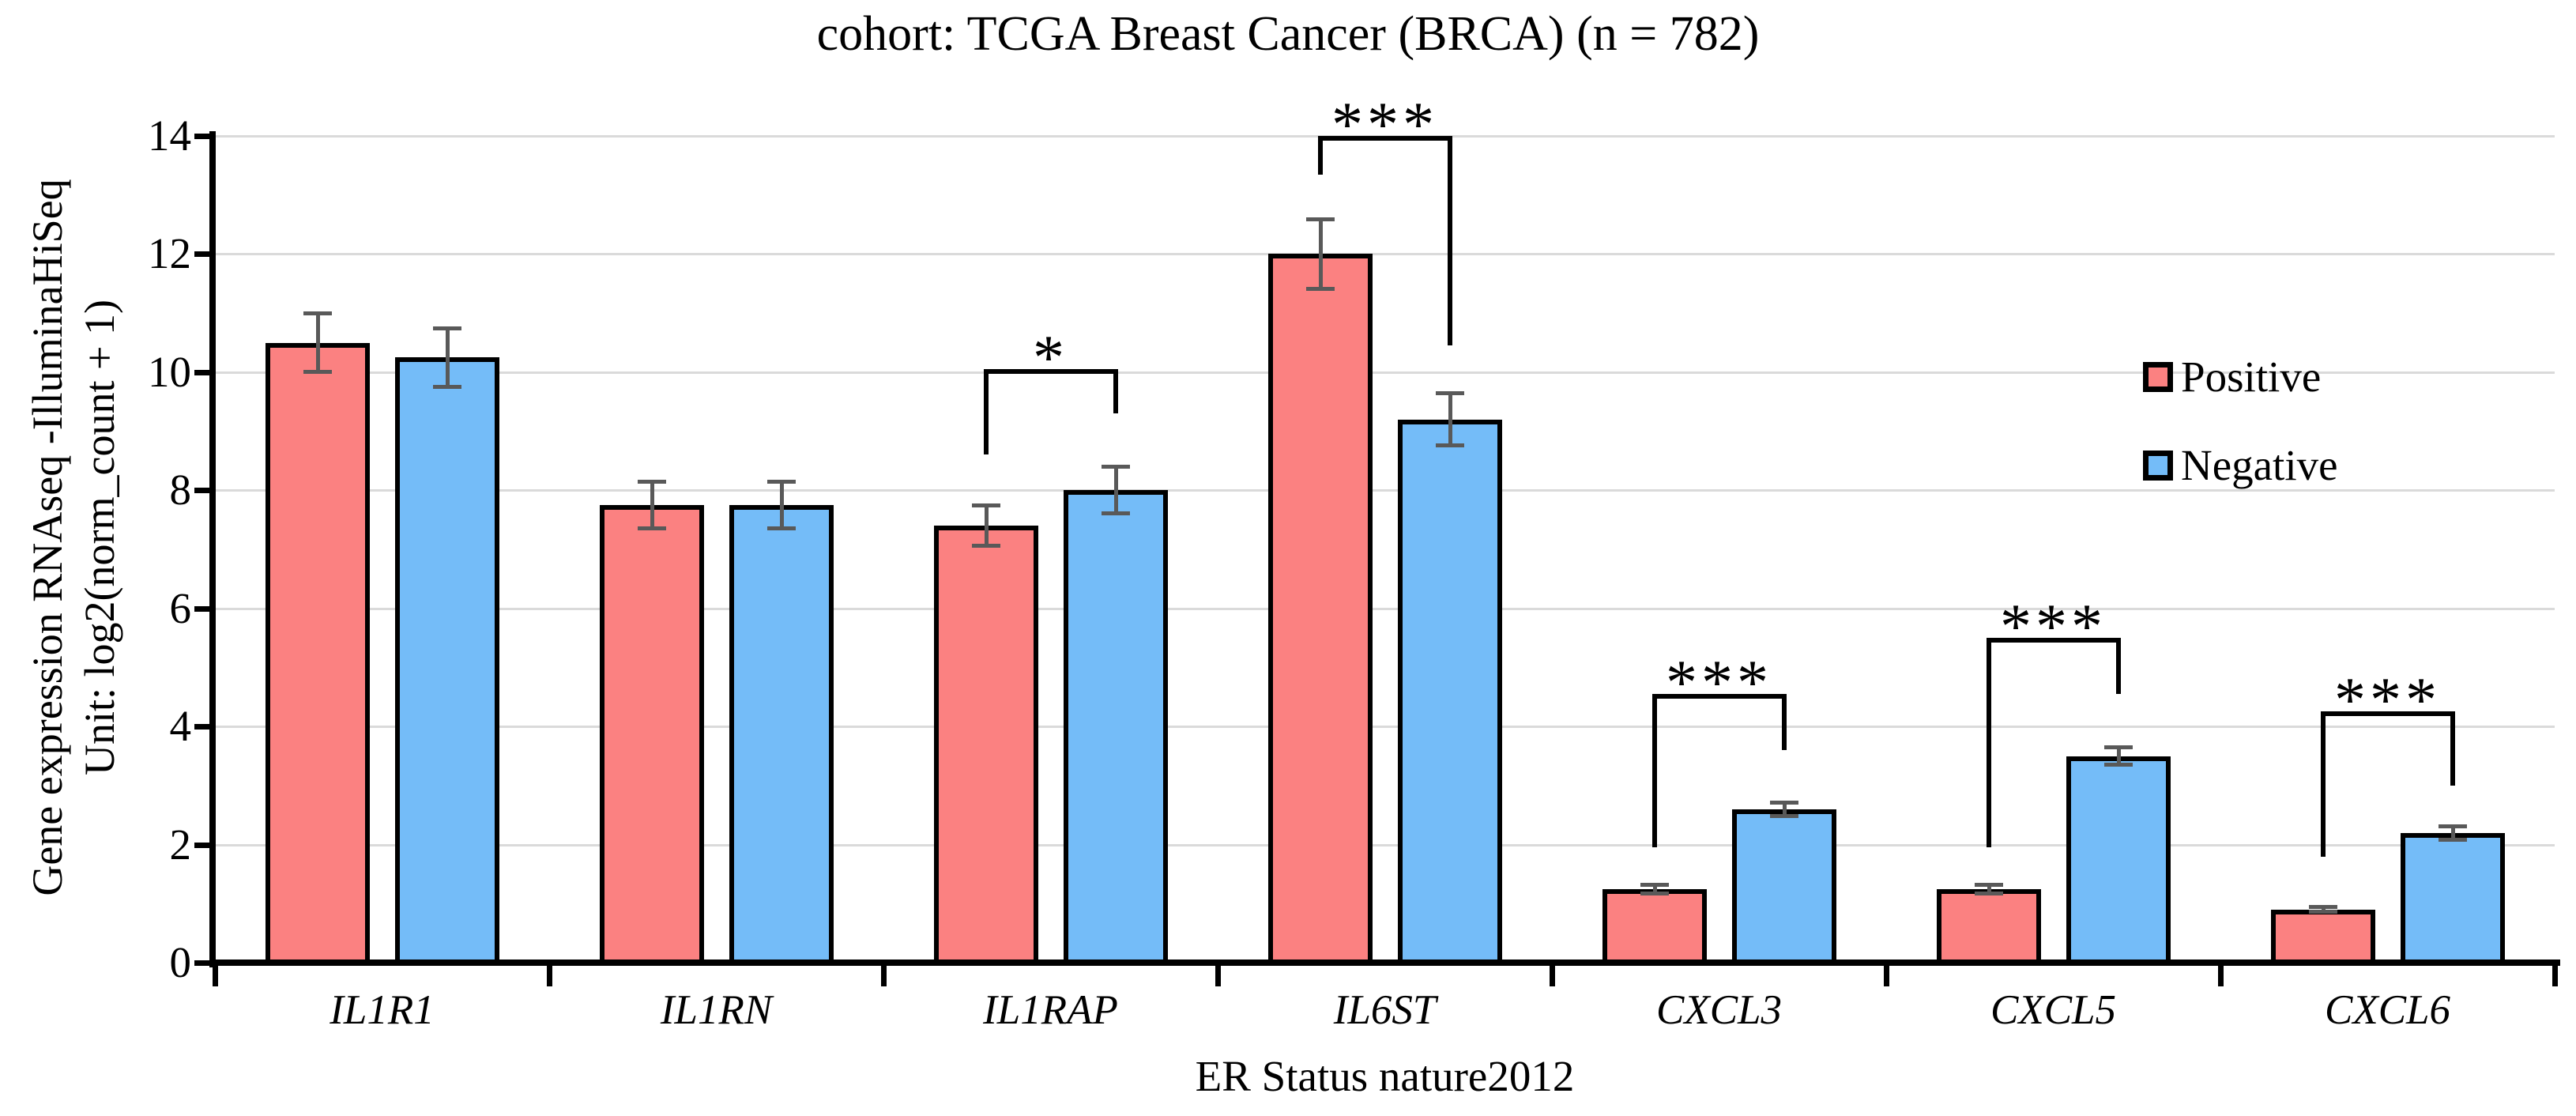  I want to click on y-tick-label: 2, so click(180, 844).